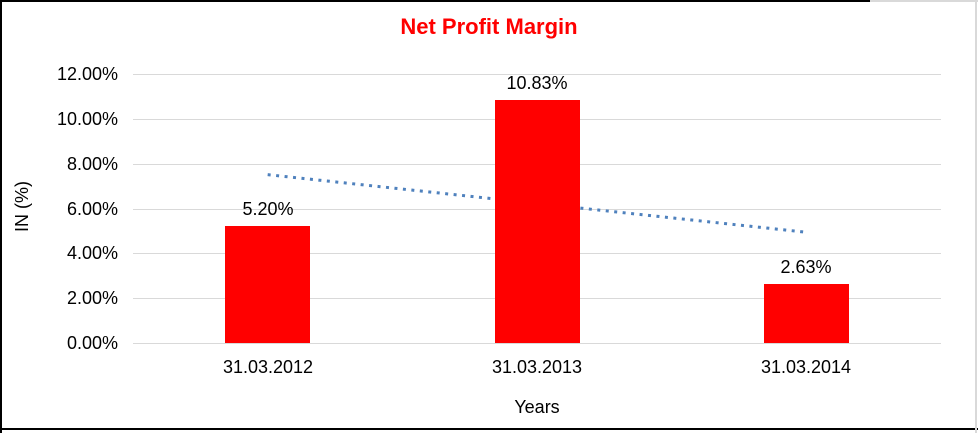  What do you see at coordinates (537, 221) in the screenshot?
I see `bar-31.03.2013` at bounding box center [537, 221].